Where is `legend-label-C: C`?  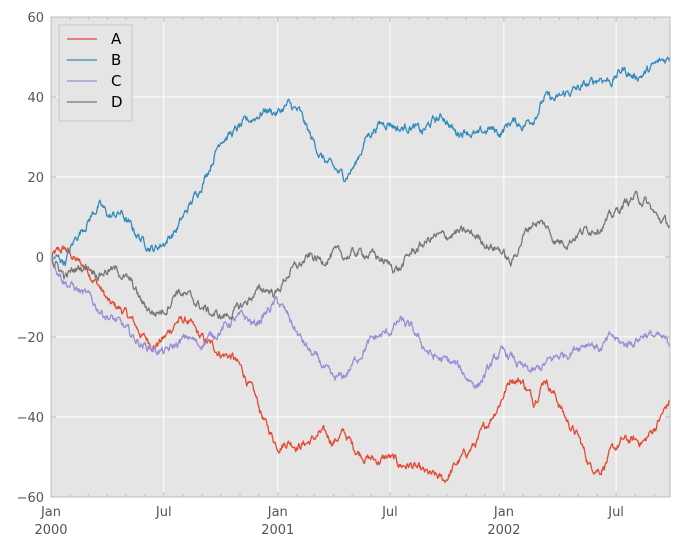
legend-label-C: C is located at coordinates (116, 81).